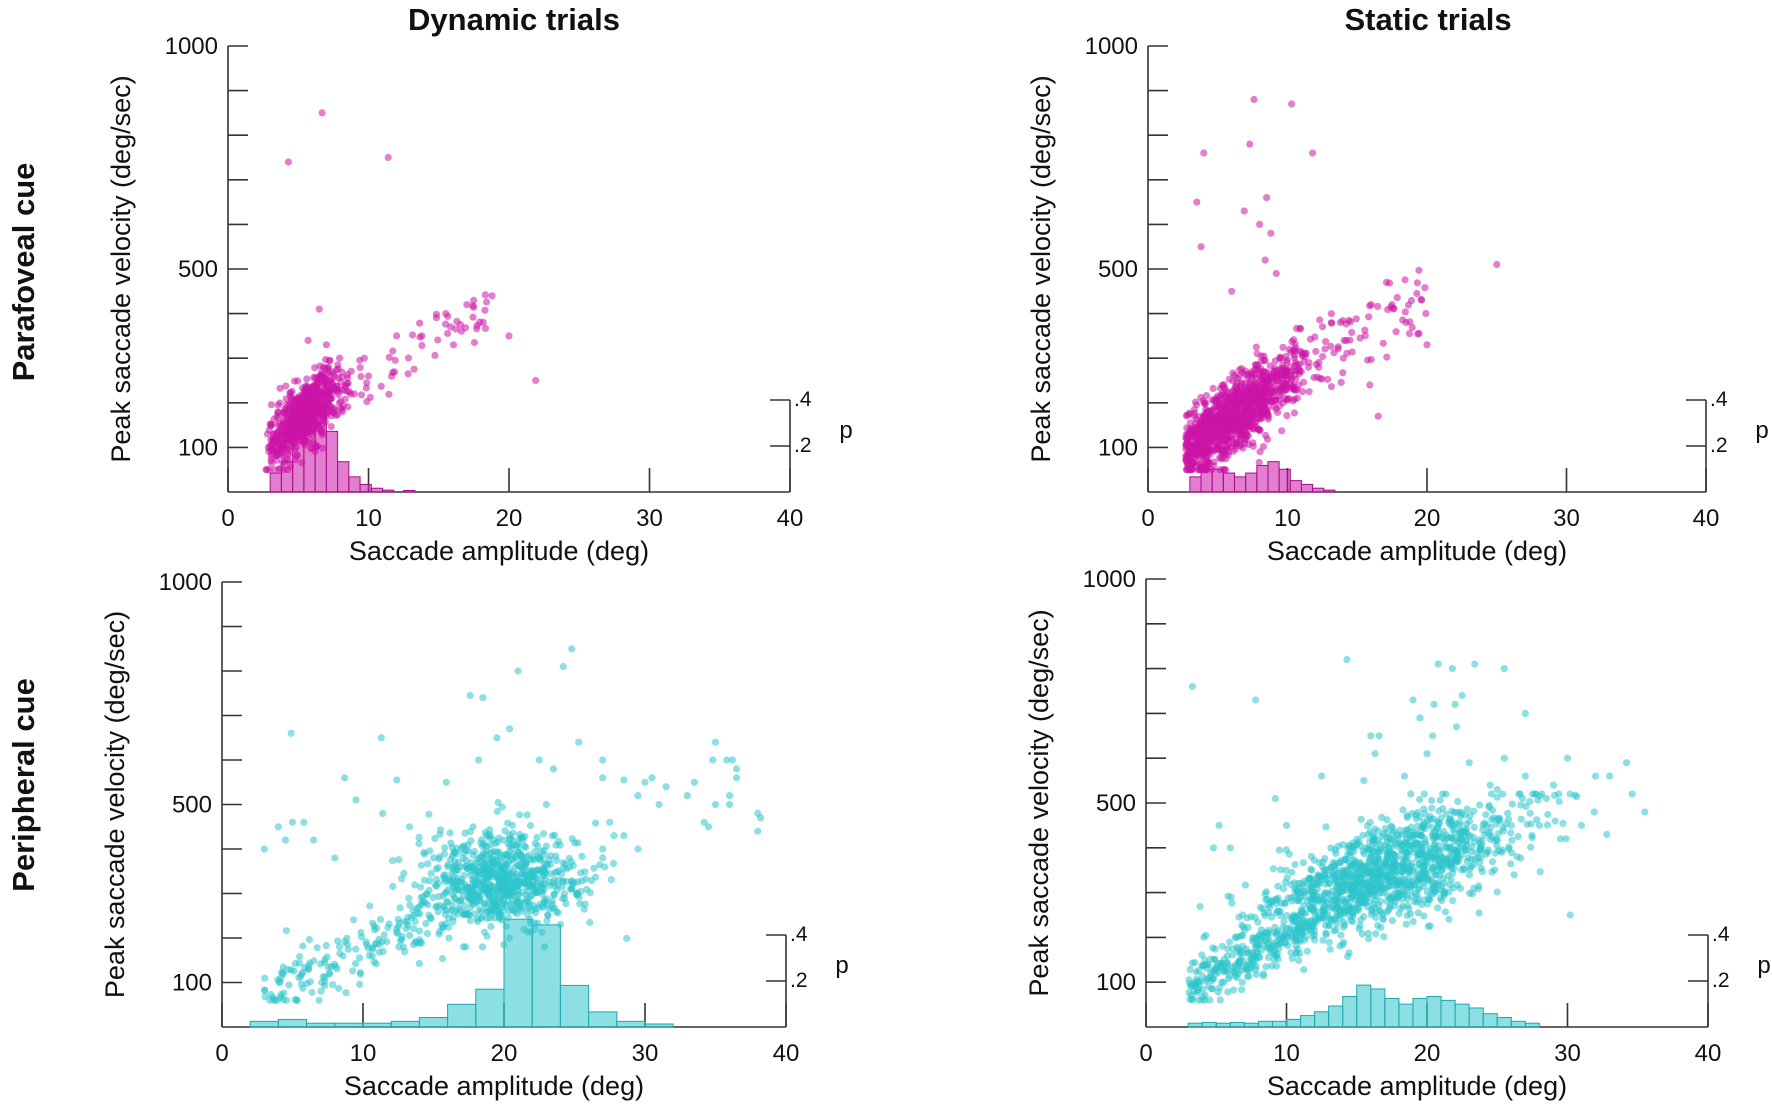 Image resolution: width=1772 pixels, height=1120 pixels. I want to click on x-axis-title: Saccade amplitude (deg), so click(1417, 551).